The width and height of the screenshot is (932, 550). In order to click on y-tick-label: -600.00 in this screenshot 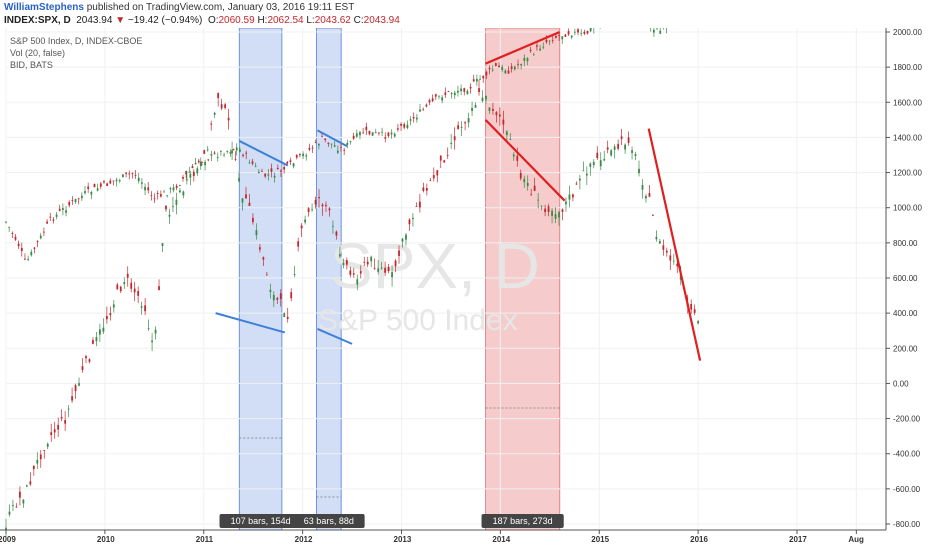, I will do `click(907, 489)`.